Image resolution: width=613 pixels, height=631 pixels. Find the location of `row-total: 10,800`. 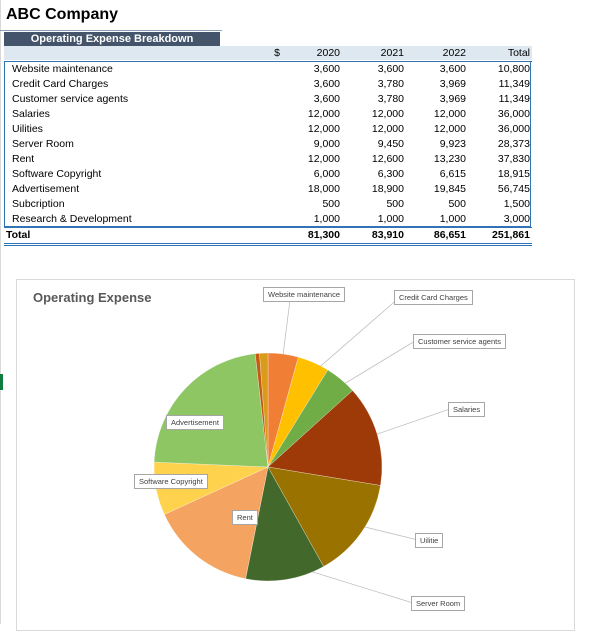

row-total: 10,800 is located at coordinates (513, 69).